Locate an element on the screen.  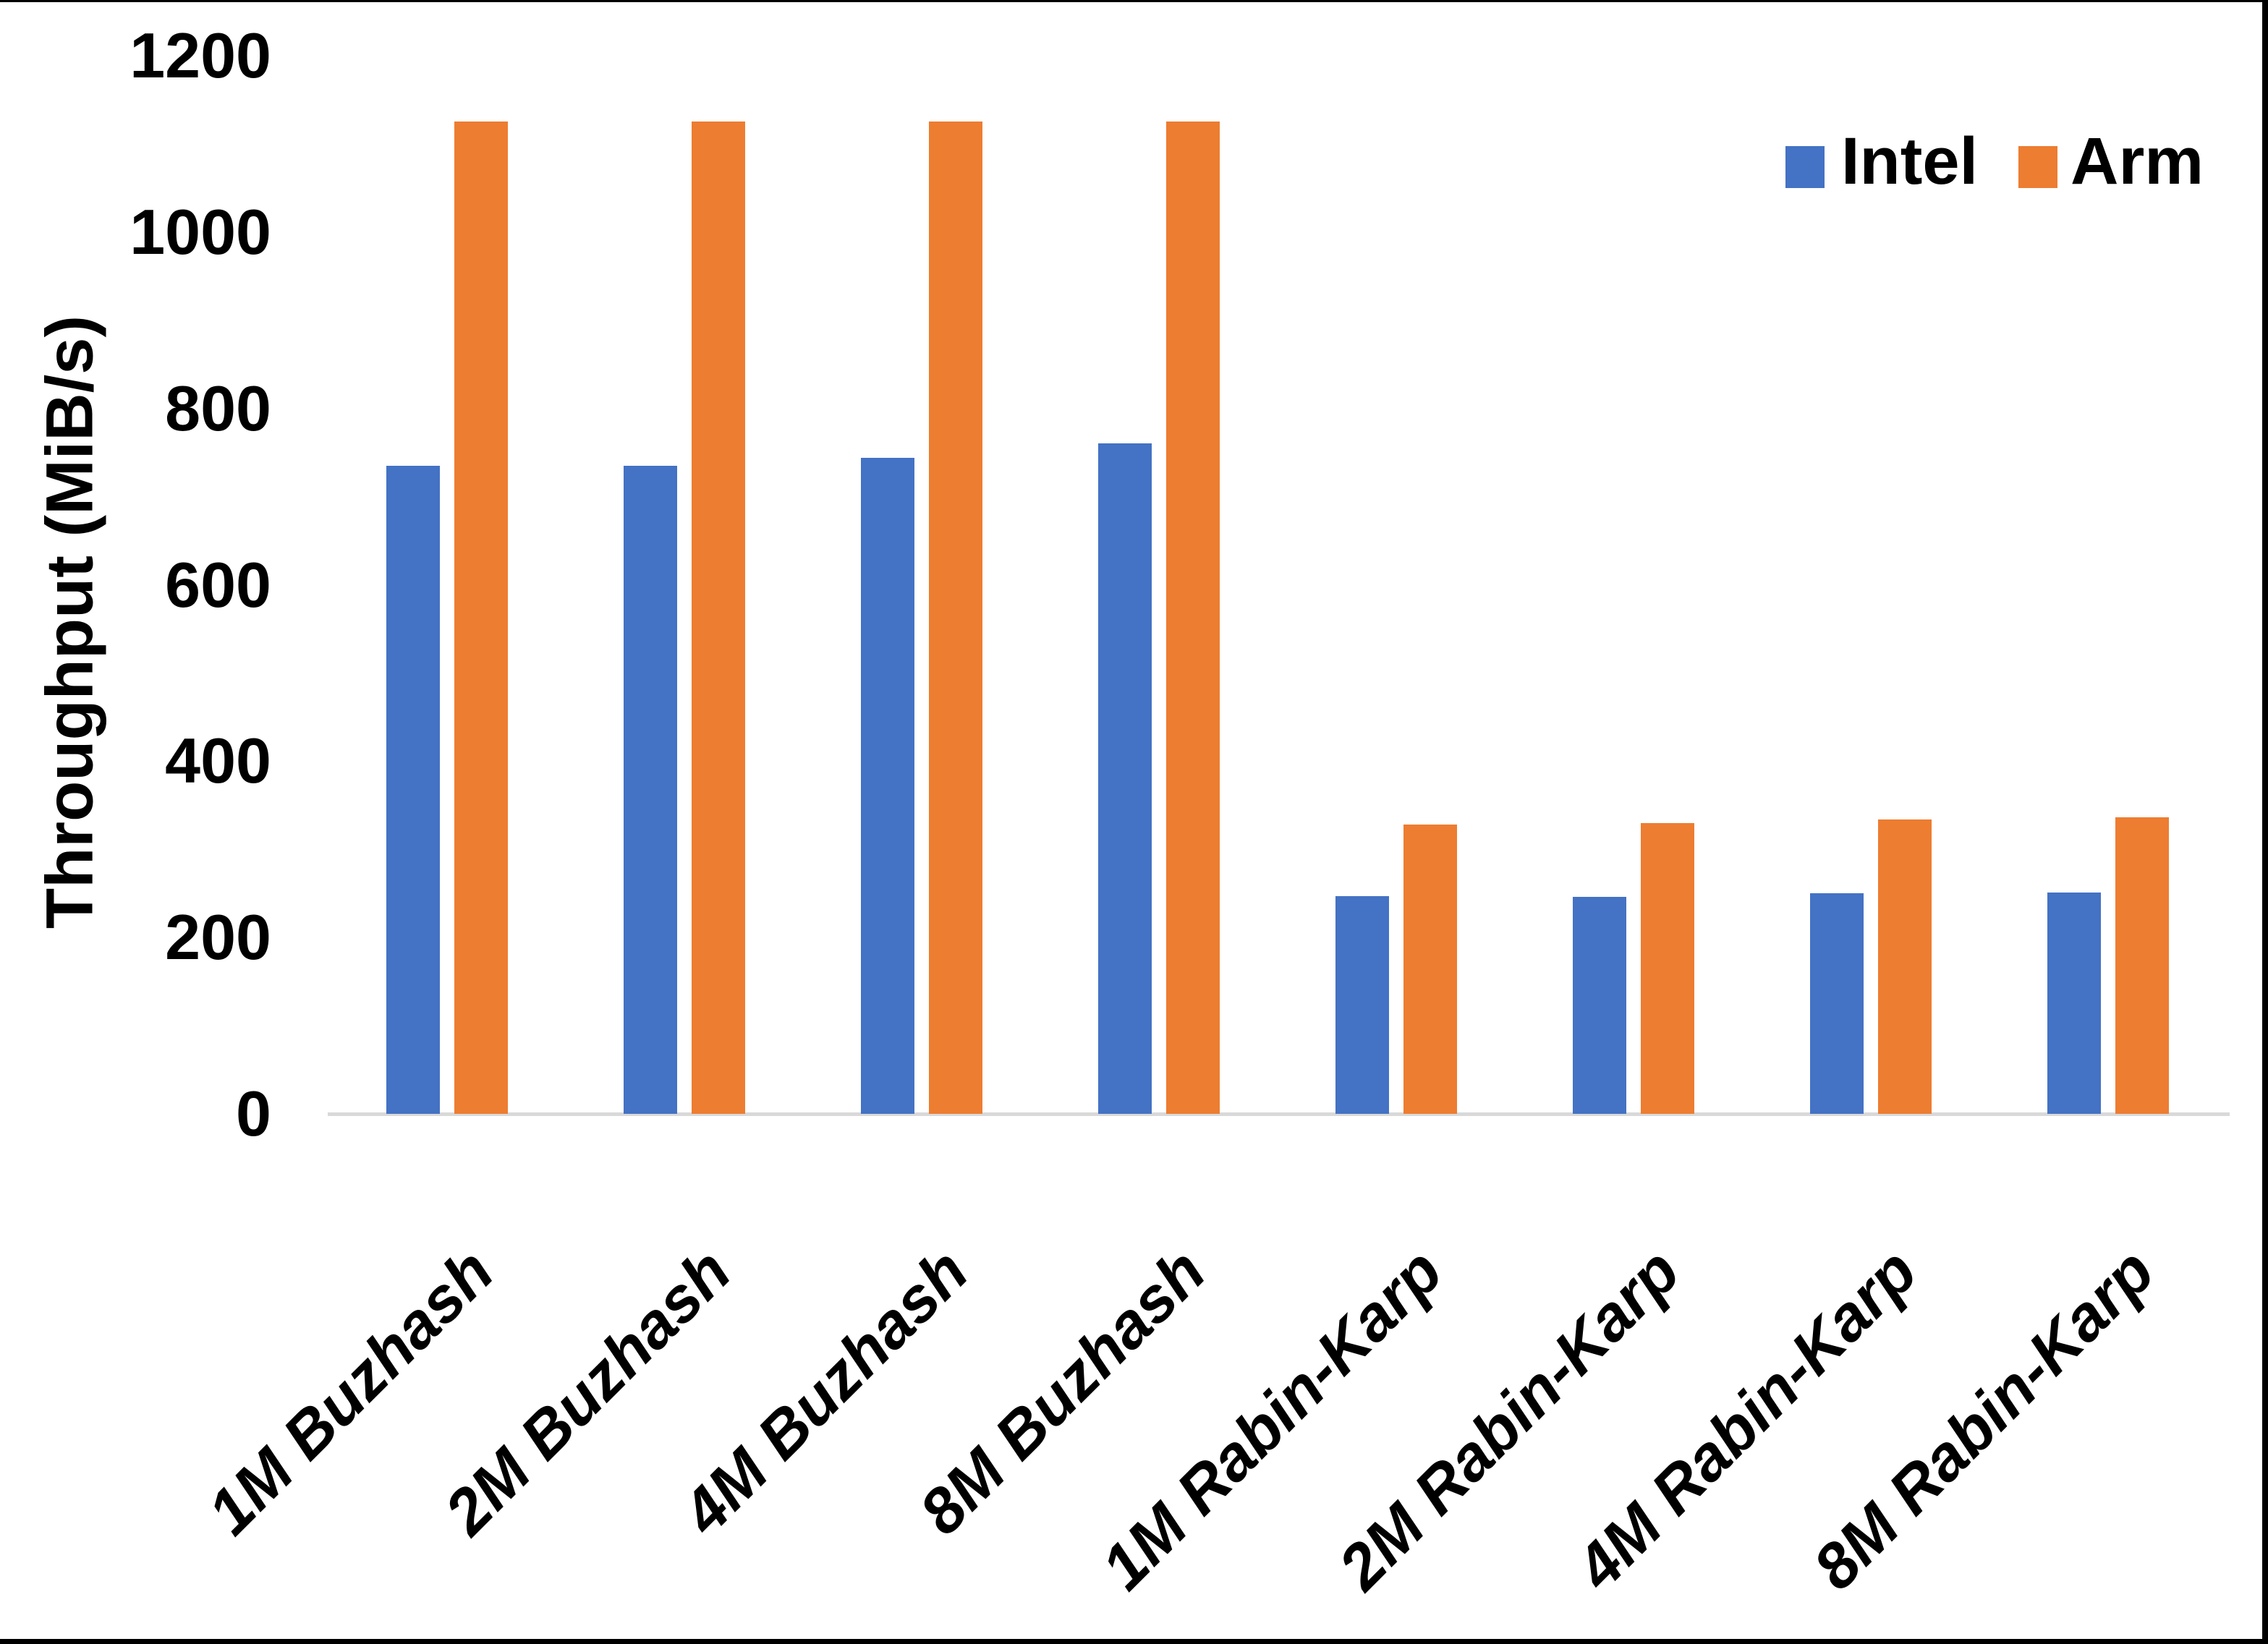
y-tick-label: 400 is located at coordinates (218, 761).